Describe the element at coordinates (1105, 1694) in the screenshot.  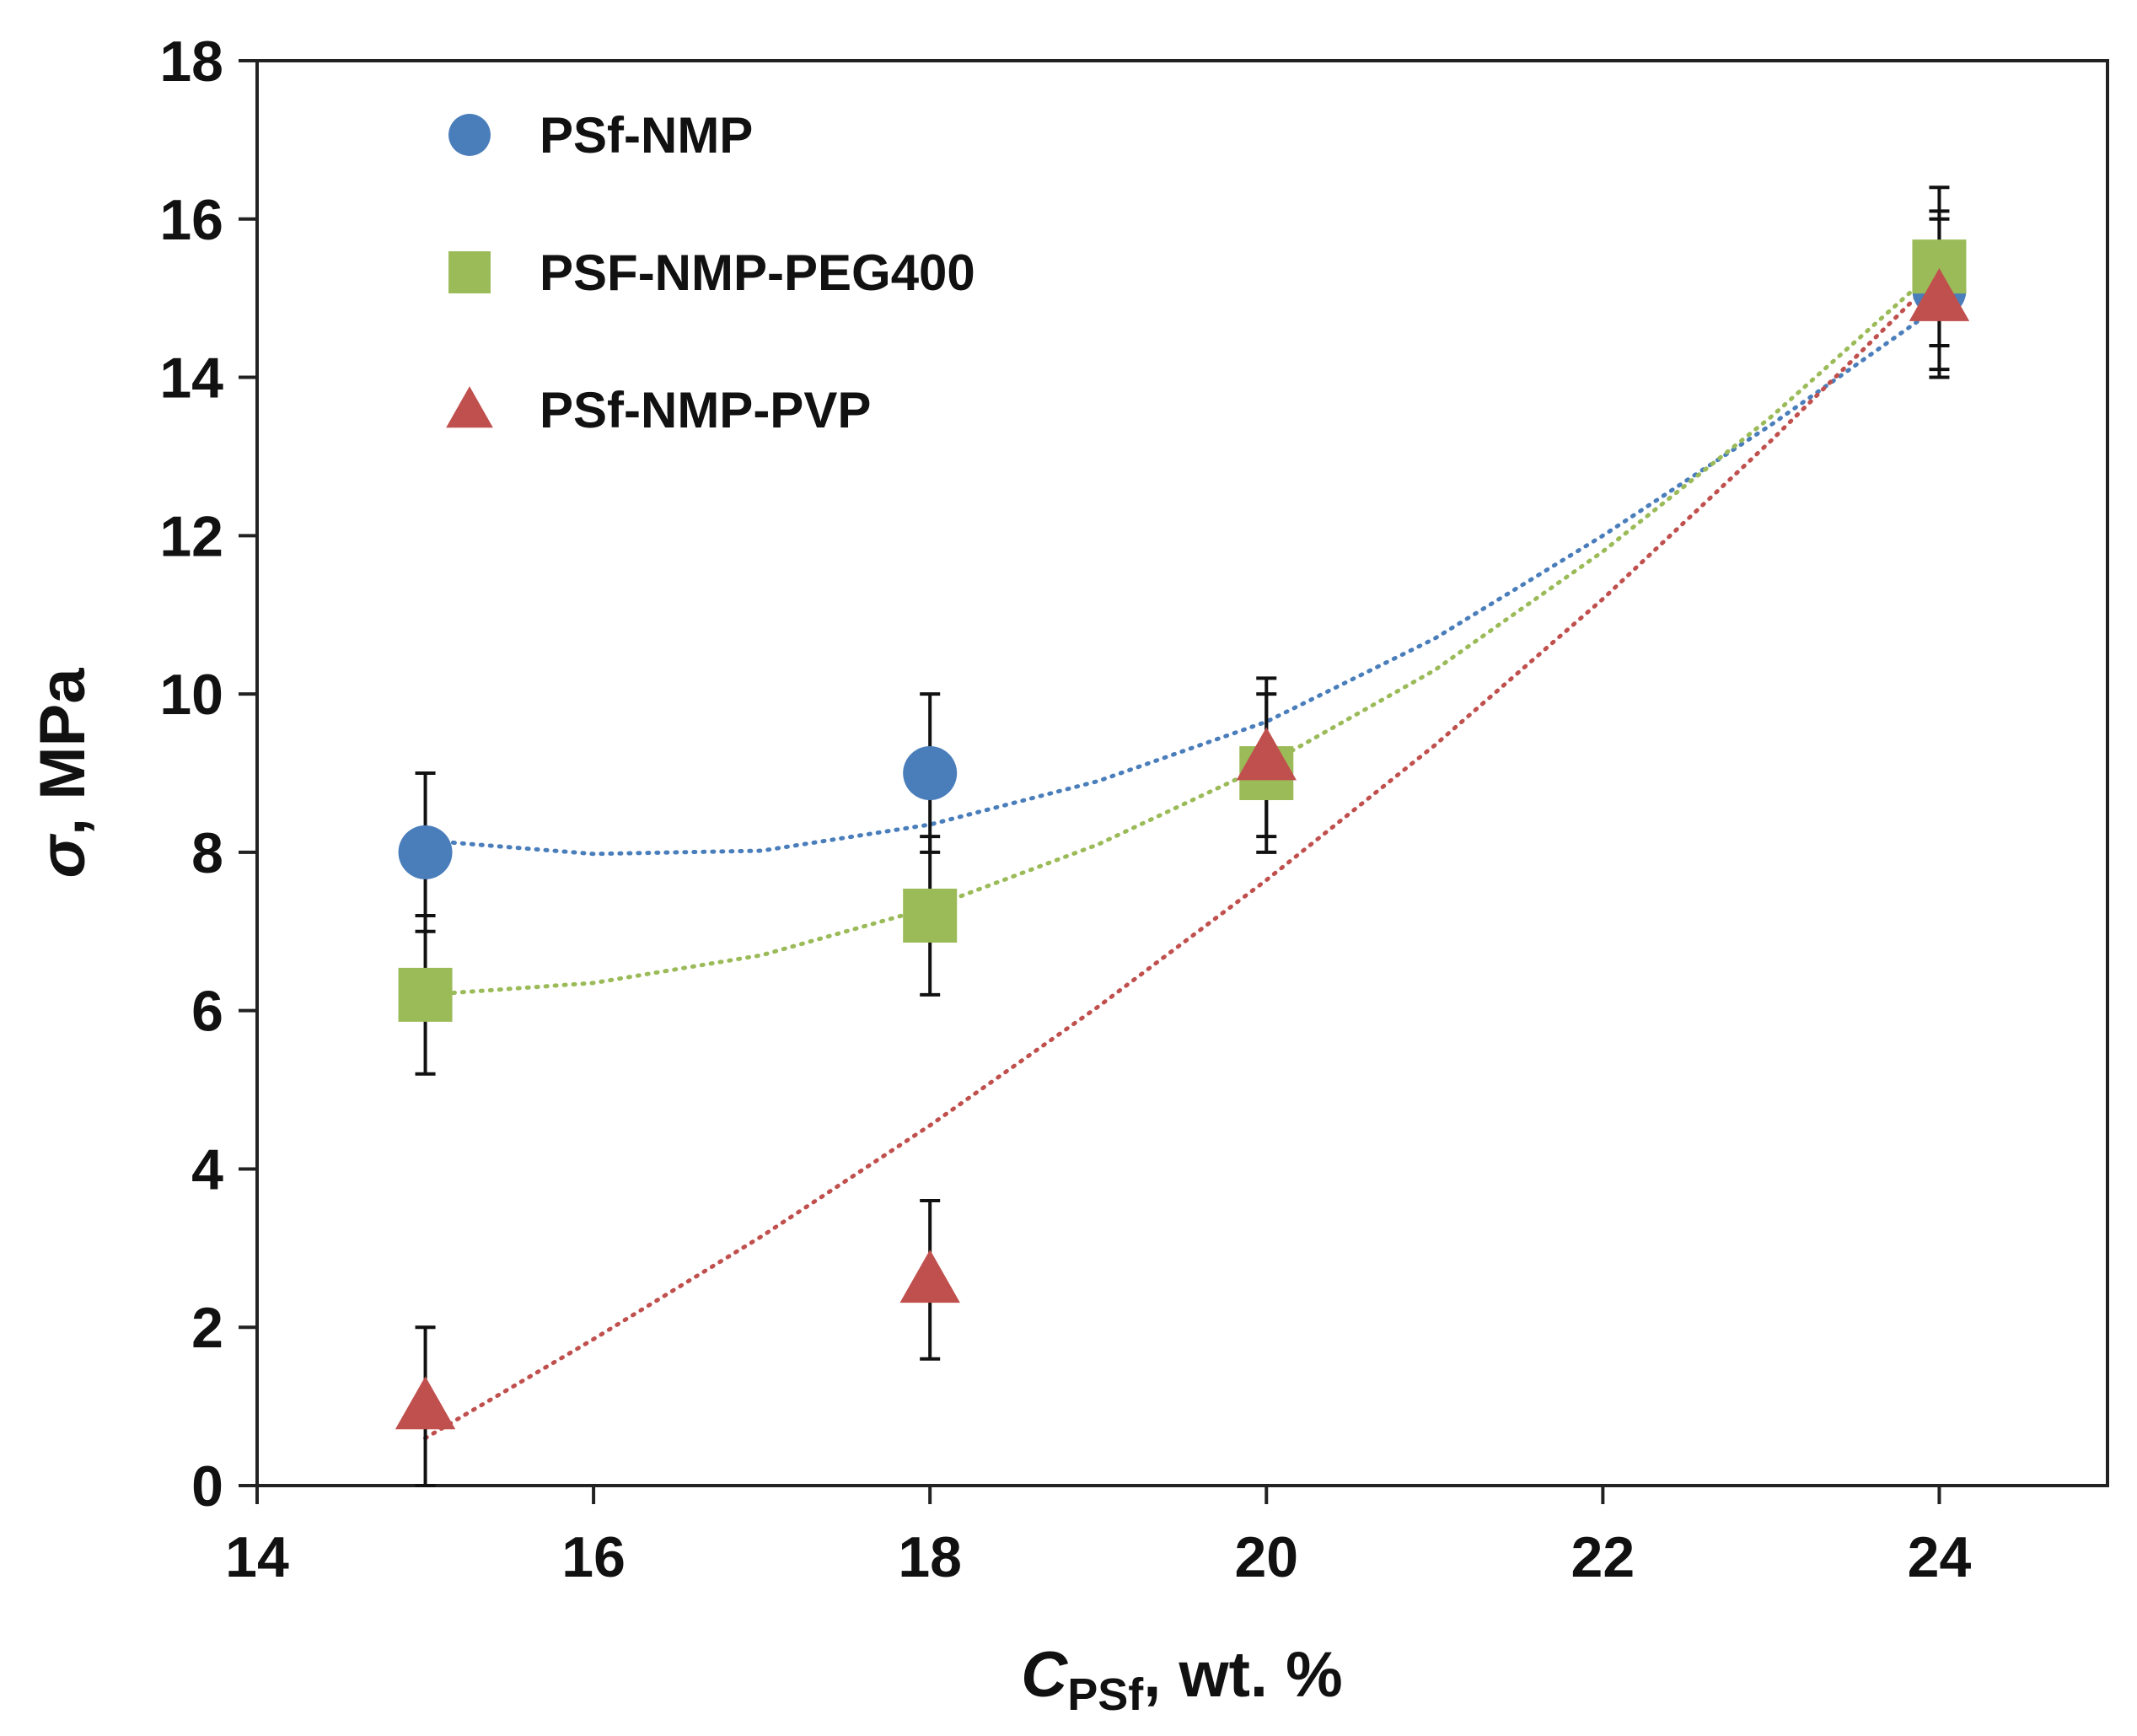
I see `x-axis-title-subscript: PSf` at that location.